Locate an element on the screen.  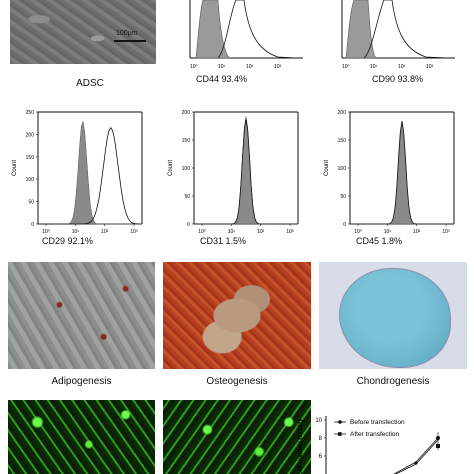
series-line-before is located at coordinates (416, 455).